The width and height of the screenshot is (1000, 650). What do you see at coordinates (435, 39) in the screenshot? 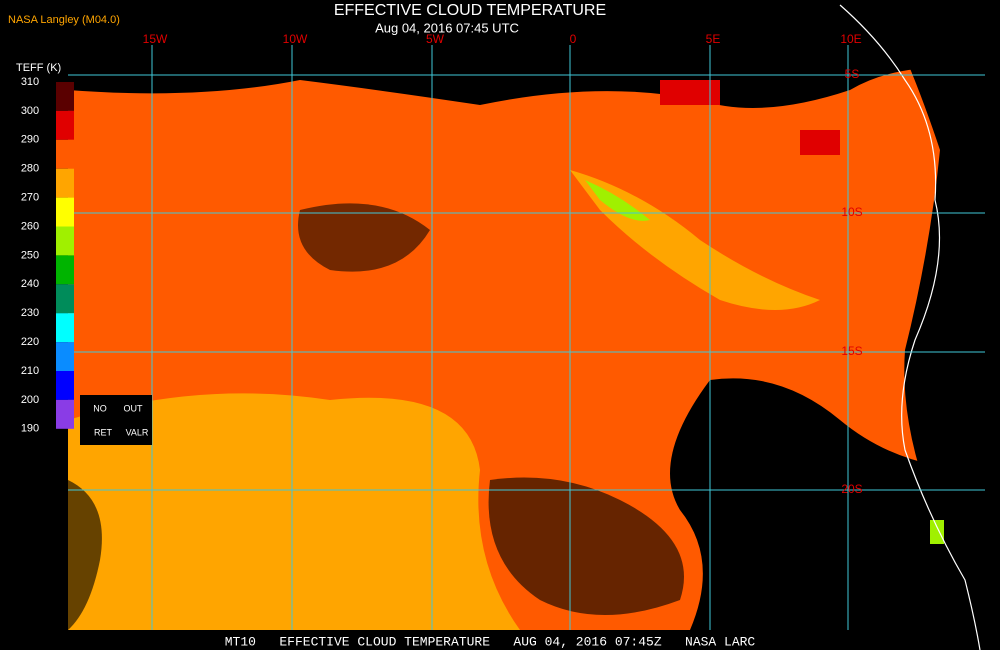
I see `longitude-label: 5W` at bounding box center [435, 39].